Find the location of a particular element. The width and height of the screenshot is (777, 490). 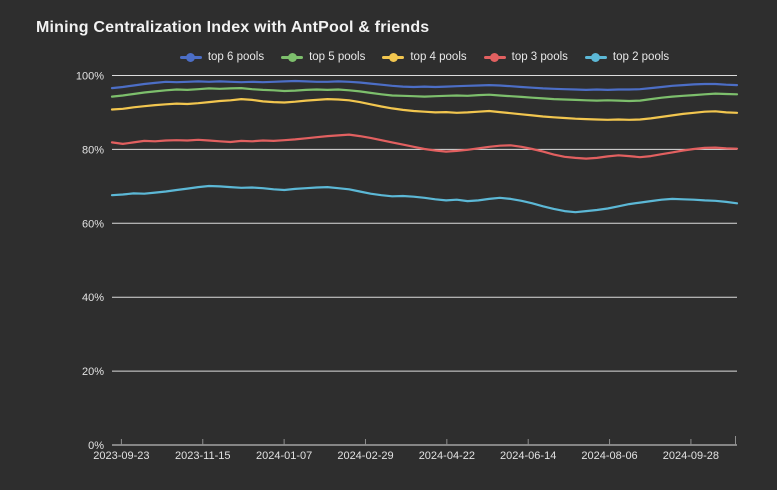

legend-item-top-4-pools: top 4 pools is located at coordinates (424, 57).